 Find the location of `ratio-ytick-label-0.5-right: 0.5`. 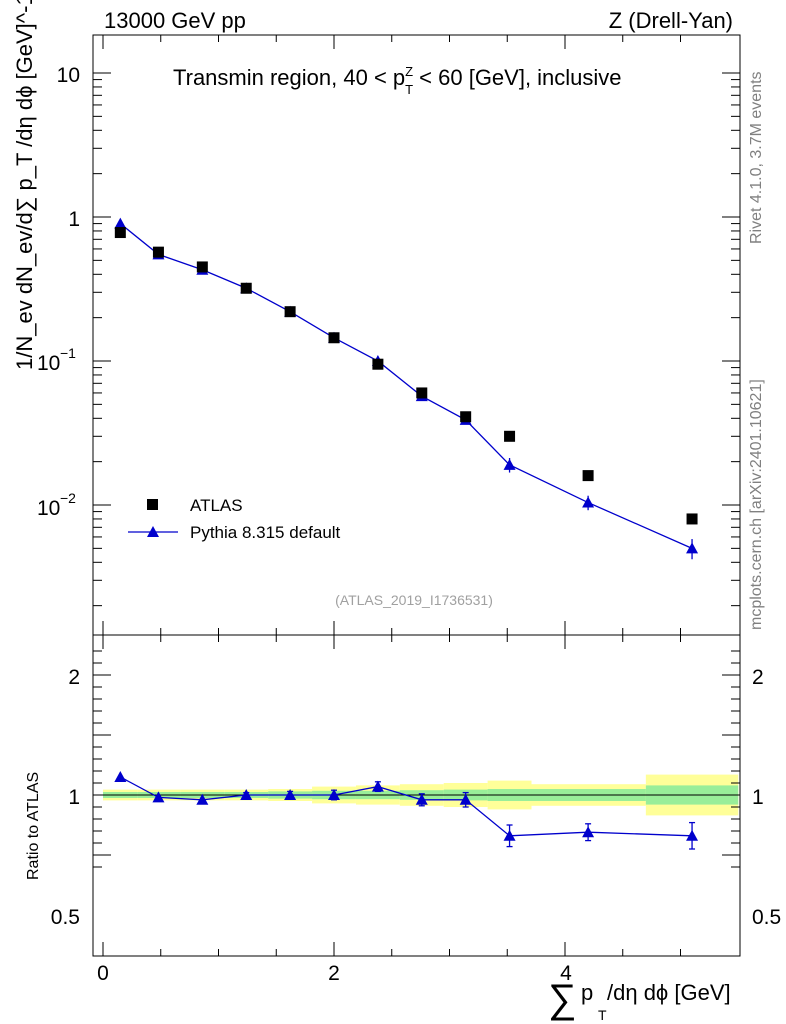

ratio-ytick-label-0.5-right: 0.5 is located at coordinates (766, 917).